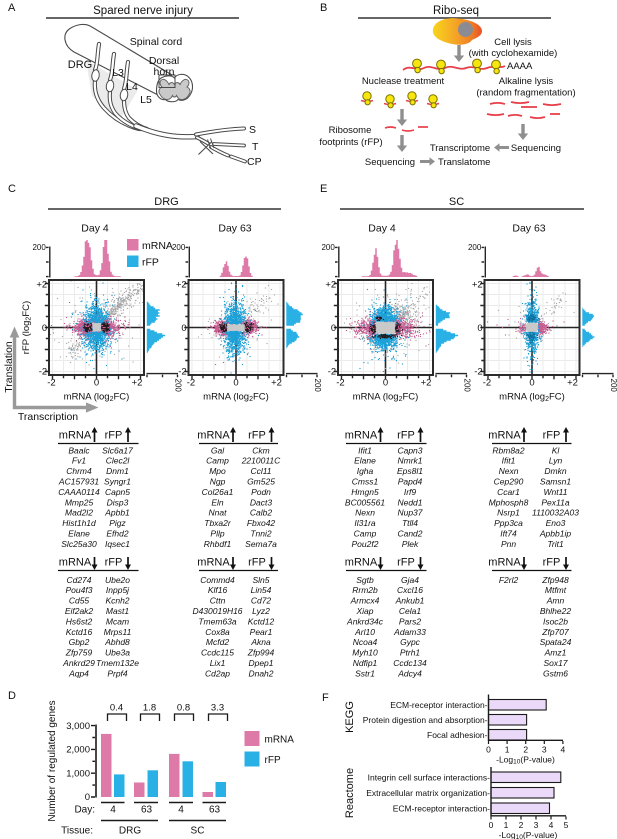 This screenshot has height=839, width=617. Describe the element at coordinates (261, 502) in the screenshot. I see `svg-text: Dact3` at that location.